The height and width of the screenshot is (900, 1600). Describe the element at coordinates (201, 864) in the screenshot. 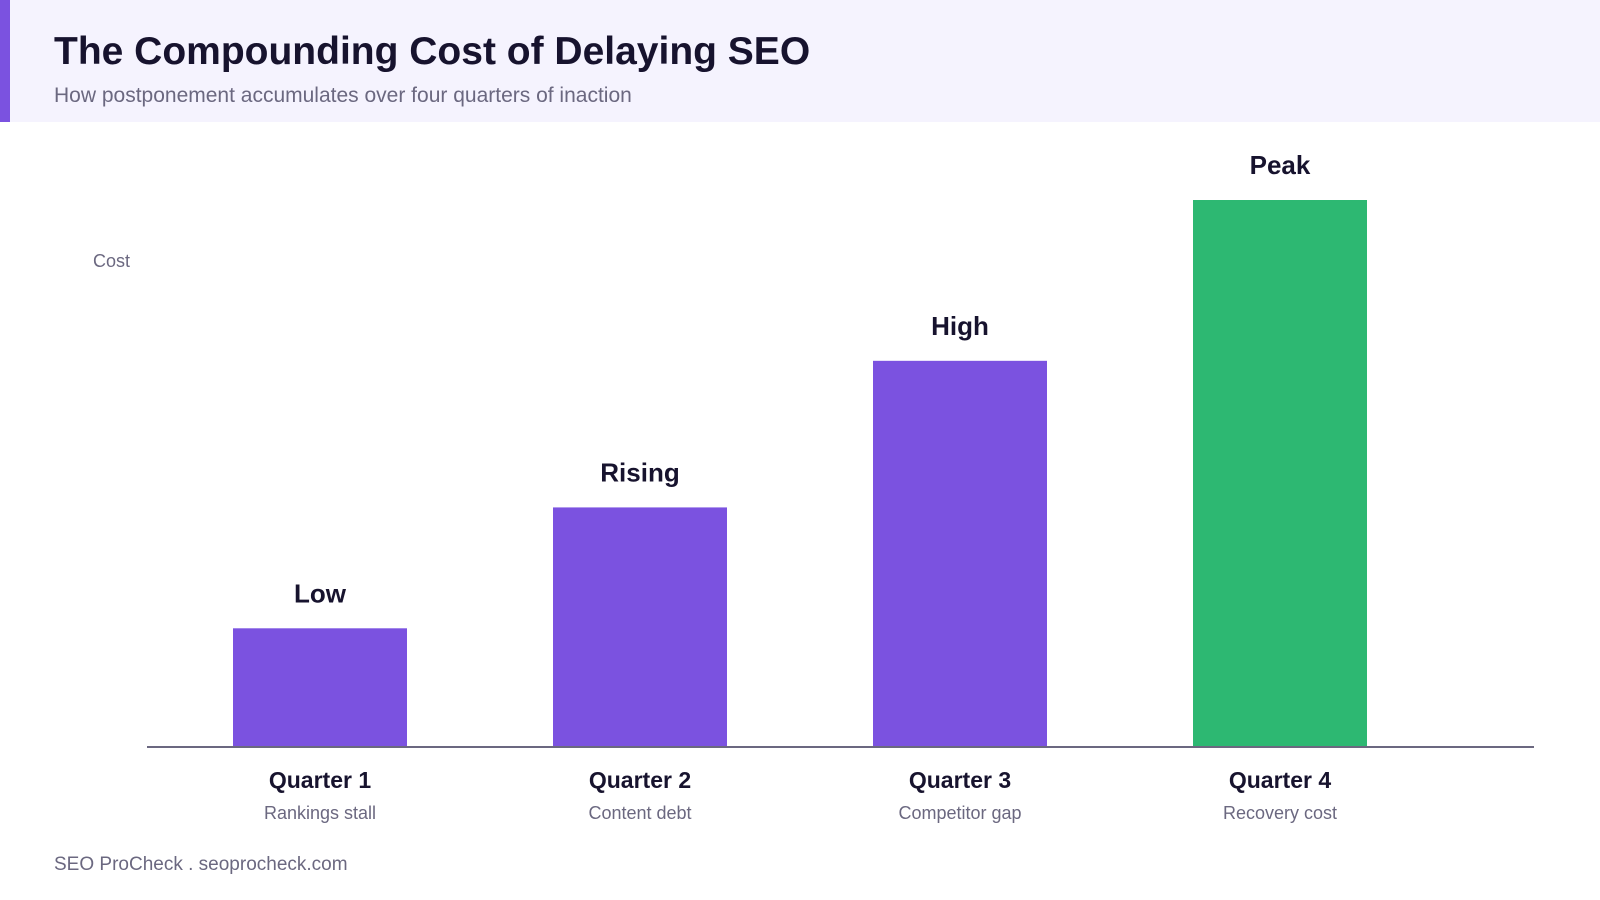

I see `footer-brand: SEO ProCheck . seoprocheck.com` at that location.